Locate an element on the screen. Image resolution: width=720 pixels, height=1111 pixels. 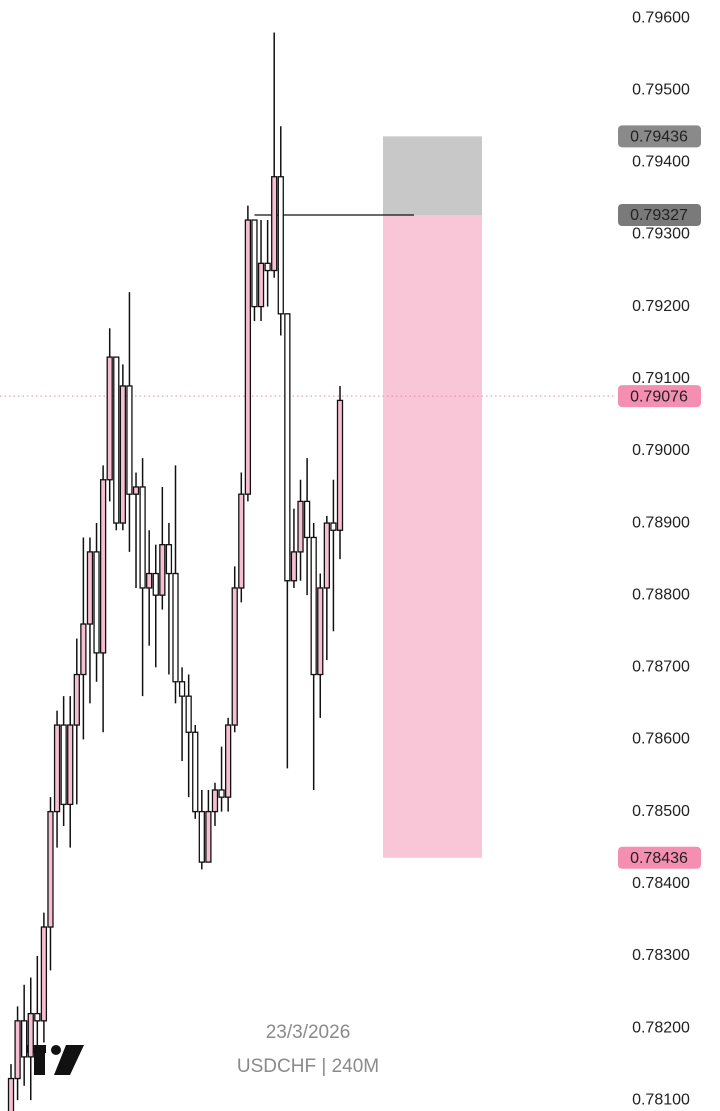
target-zone is located at coordinates (432, 536).